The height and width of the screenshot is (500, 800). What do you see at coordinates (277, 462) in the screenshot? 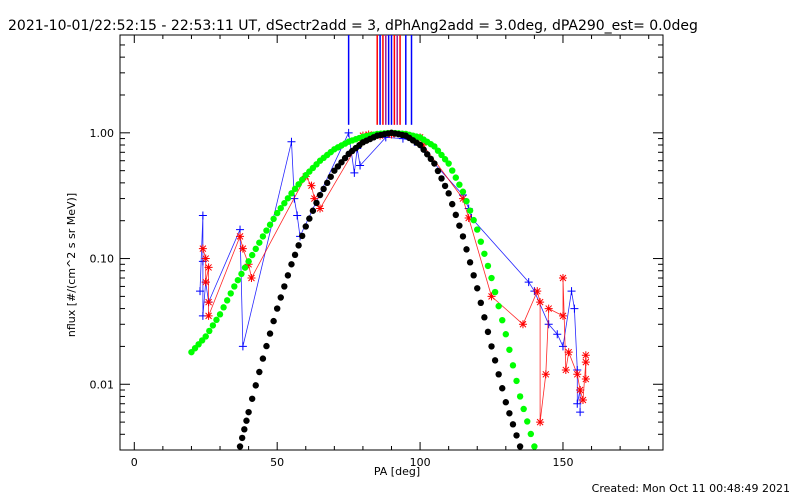
I see `x-tick-label: 50` at bounding box center [277, 462].